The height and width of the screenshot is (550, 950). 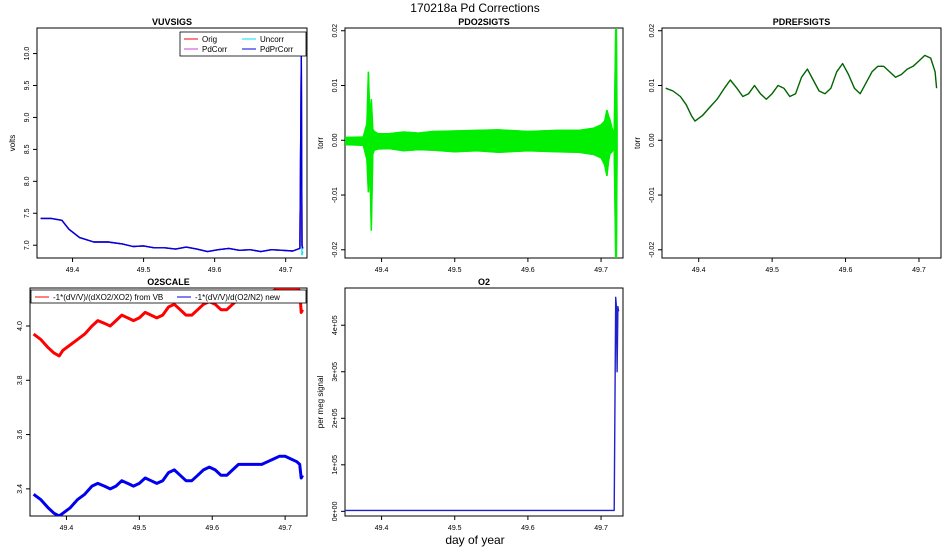 I want to click on figure-title: 170218a Pd Corrections, so click(x=474, y=8).